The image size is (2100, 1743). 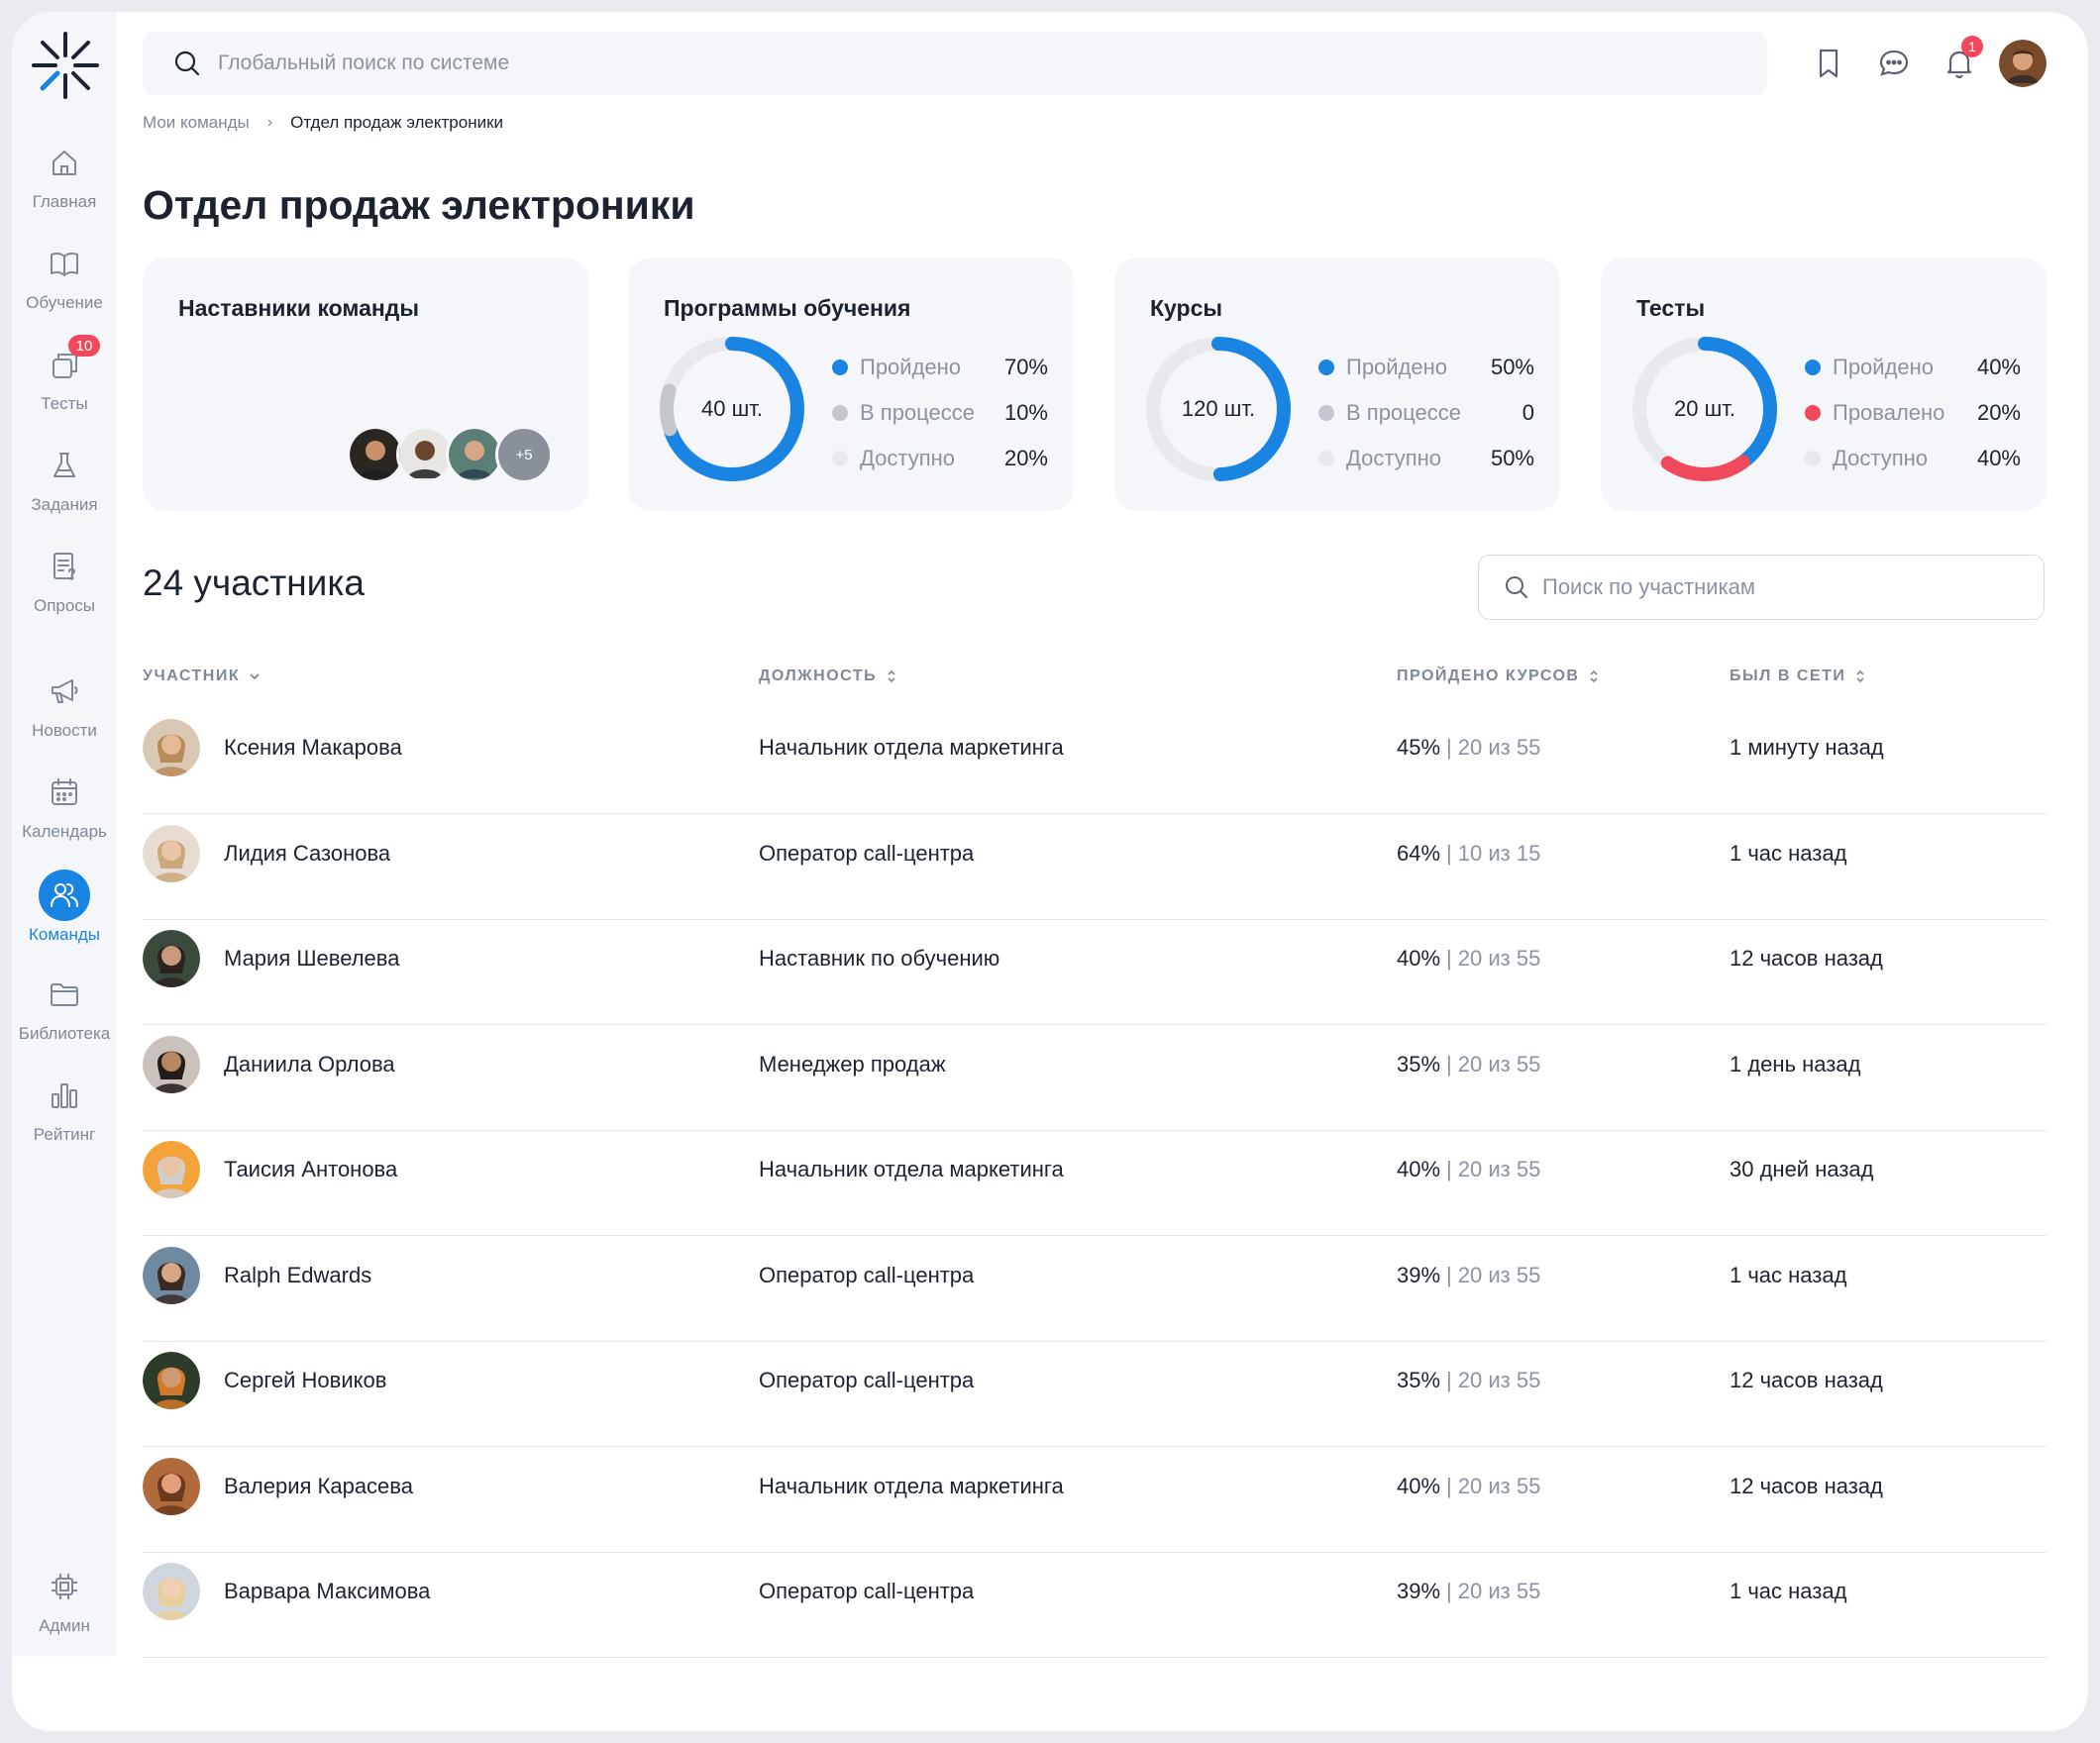 I want to click on mentor-avatars: +5, so click(x=456, y=454).